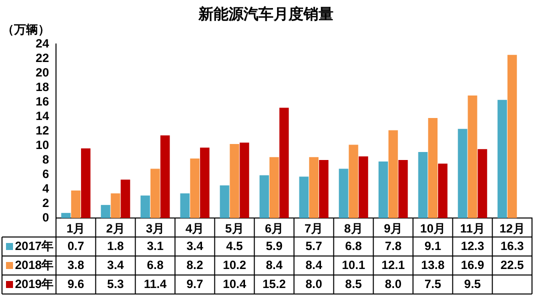  Describe the element at coordinates (155, 283) in the screenshot. I see `data-label: 11.4` at that location.